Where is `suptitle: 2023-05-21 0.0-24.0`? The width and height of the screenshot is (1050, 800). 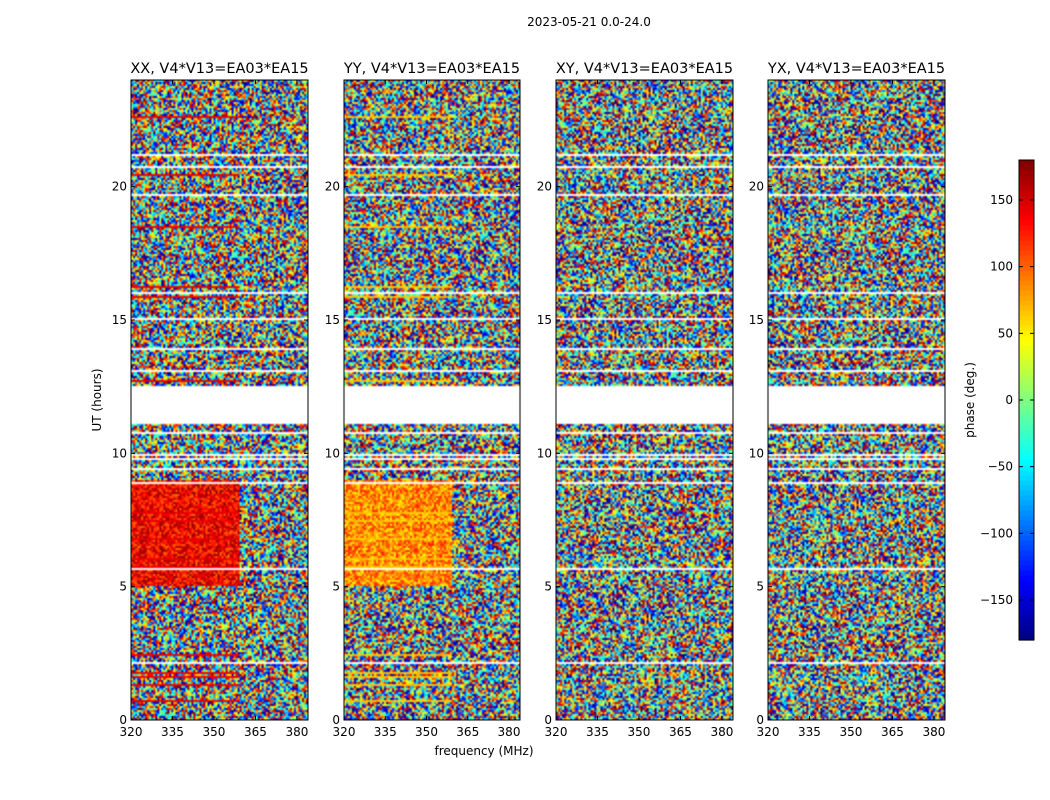 suptitle: 2023-05-21 0.0-24.0 is located at coordinates (589, 22).